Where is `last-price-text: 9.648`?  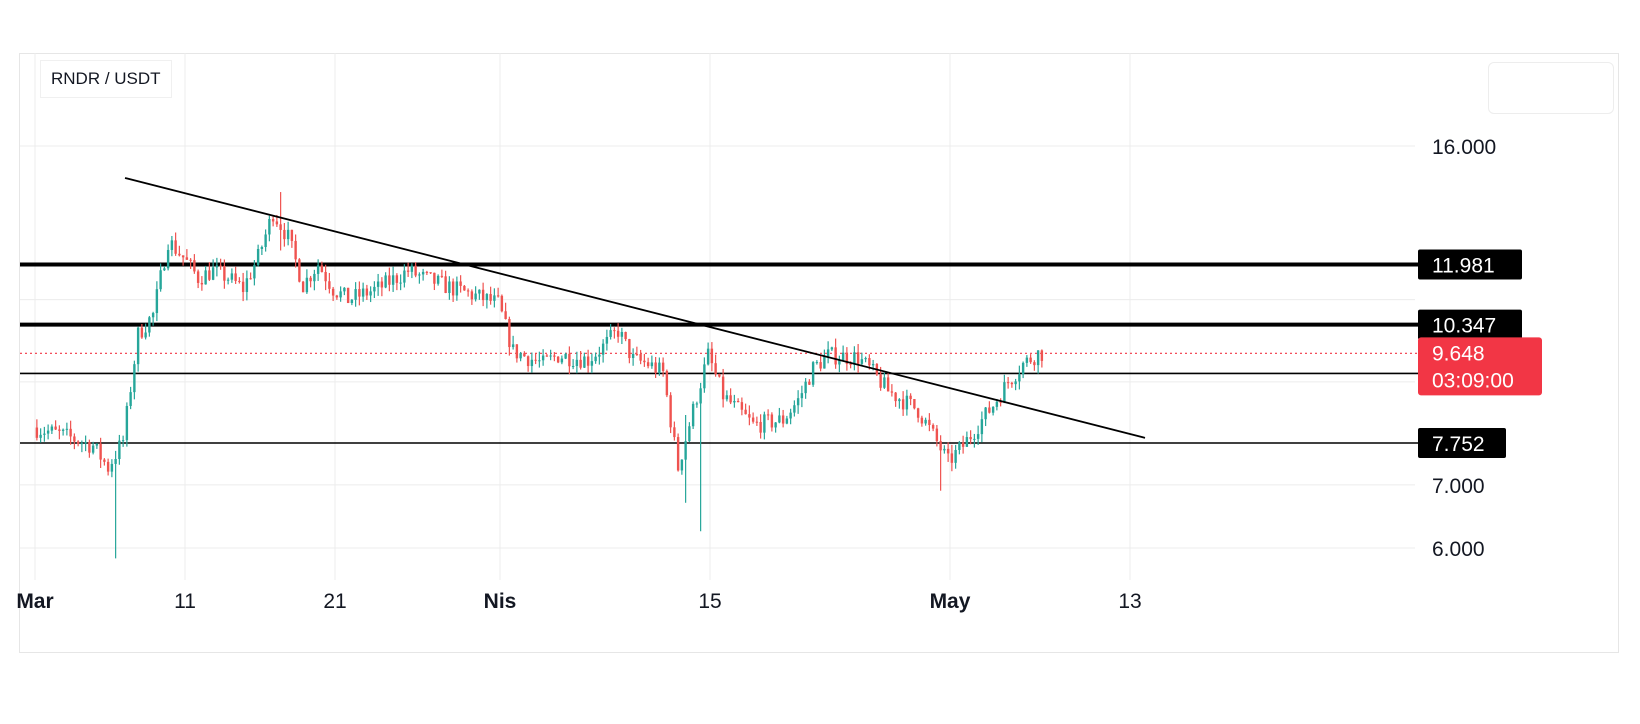
last-price-text: 9.648 is located at coordinates (1458, 353).